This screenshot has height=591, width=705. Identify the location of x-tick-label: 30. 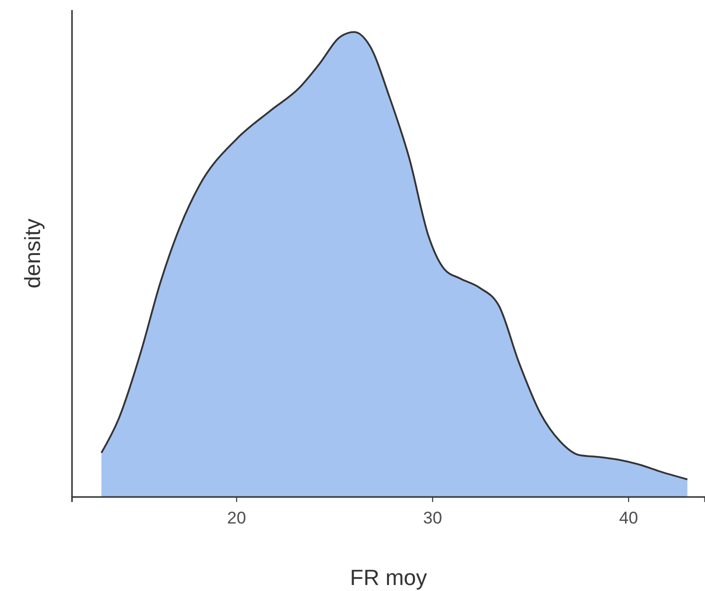
(432, 518).